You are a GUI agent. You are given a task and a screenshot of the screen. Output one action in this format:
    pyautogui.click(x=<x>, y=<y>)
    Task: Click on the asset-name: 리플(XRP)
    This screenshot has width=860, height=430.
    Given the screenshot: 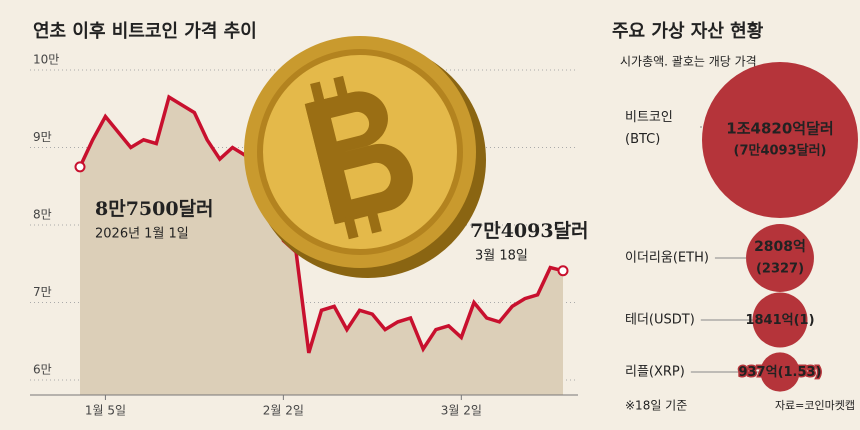 What is the action you would take?
    pyautogui.click(x=655, y=372)
    